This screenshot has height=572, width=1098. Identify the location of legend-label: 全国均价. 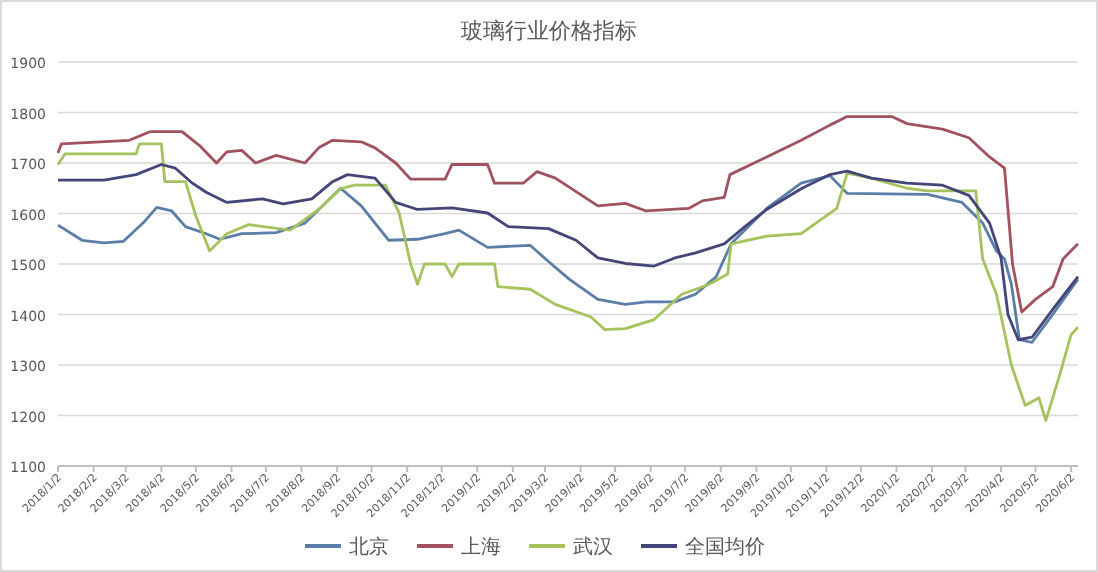
(725, 547).